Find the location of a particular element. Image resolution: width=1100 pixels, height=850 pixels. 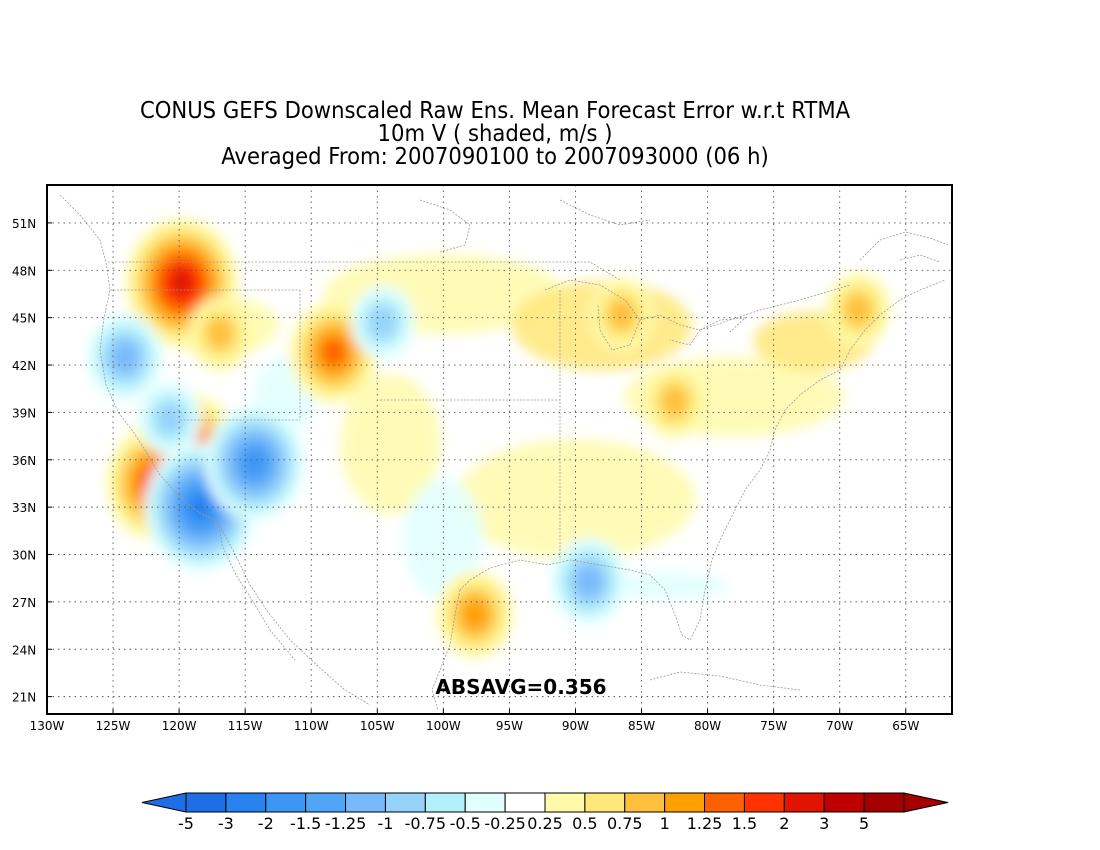

colorbar-label: 0.5 is located at coordinates (584, 823).